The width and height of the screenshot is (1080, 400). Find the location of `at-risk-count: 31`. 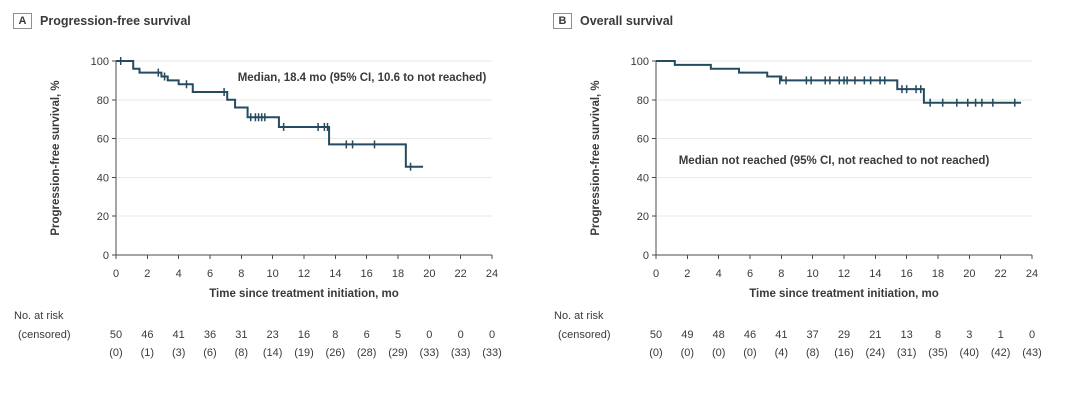

at-risk-count: 31 is located at coordinates (241, 335).